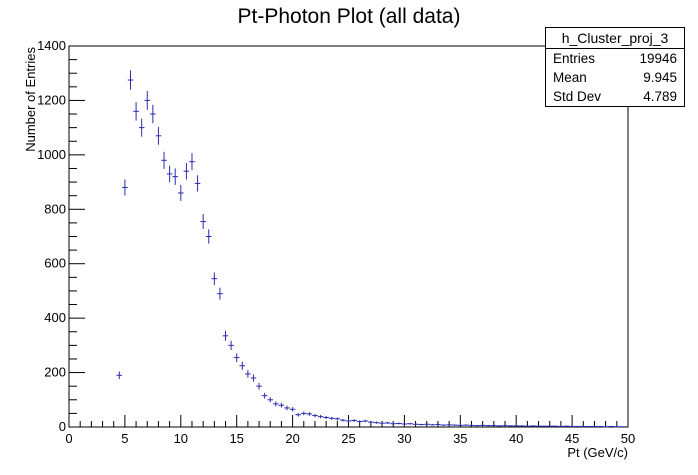 The image size is (698, 475). Describe the element at coordinates (55, 372) in the screenshot. I see `y-tick-label: 200` at that location.